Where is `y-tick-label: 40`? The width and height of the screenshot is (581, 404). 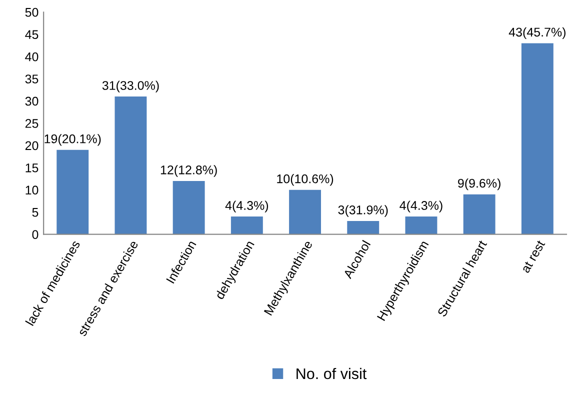
y-tick-label: 40 is located at coordinates (31, 57).